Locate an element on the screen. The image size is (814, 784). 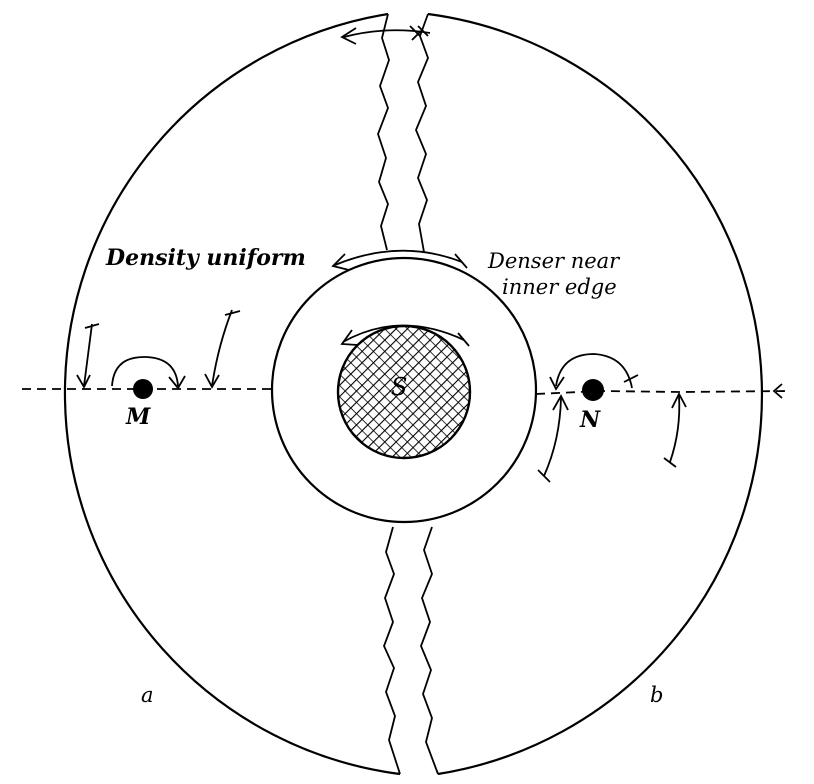
left-field-arrow-1-tick is located at coordinates (92, 326).